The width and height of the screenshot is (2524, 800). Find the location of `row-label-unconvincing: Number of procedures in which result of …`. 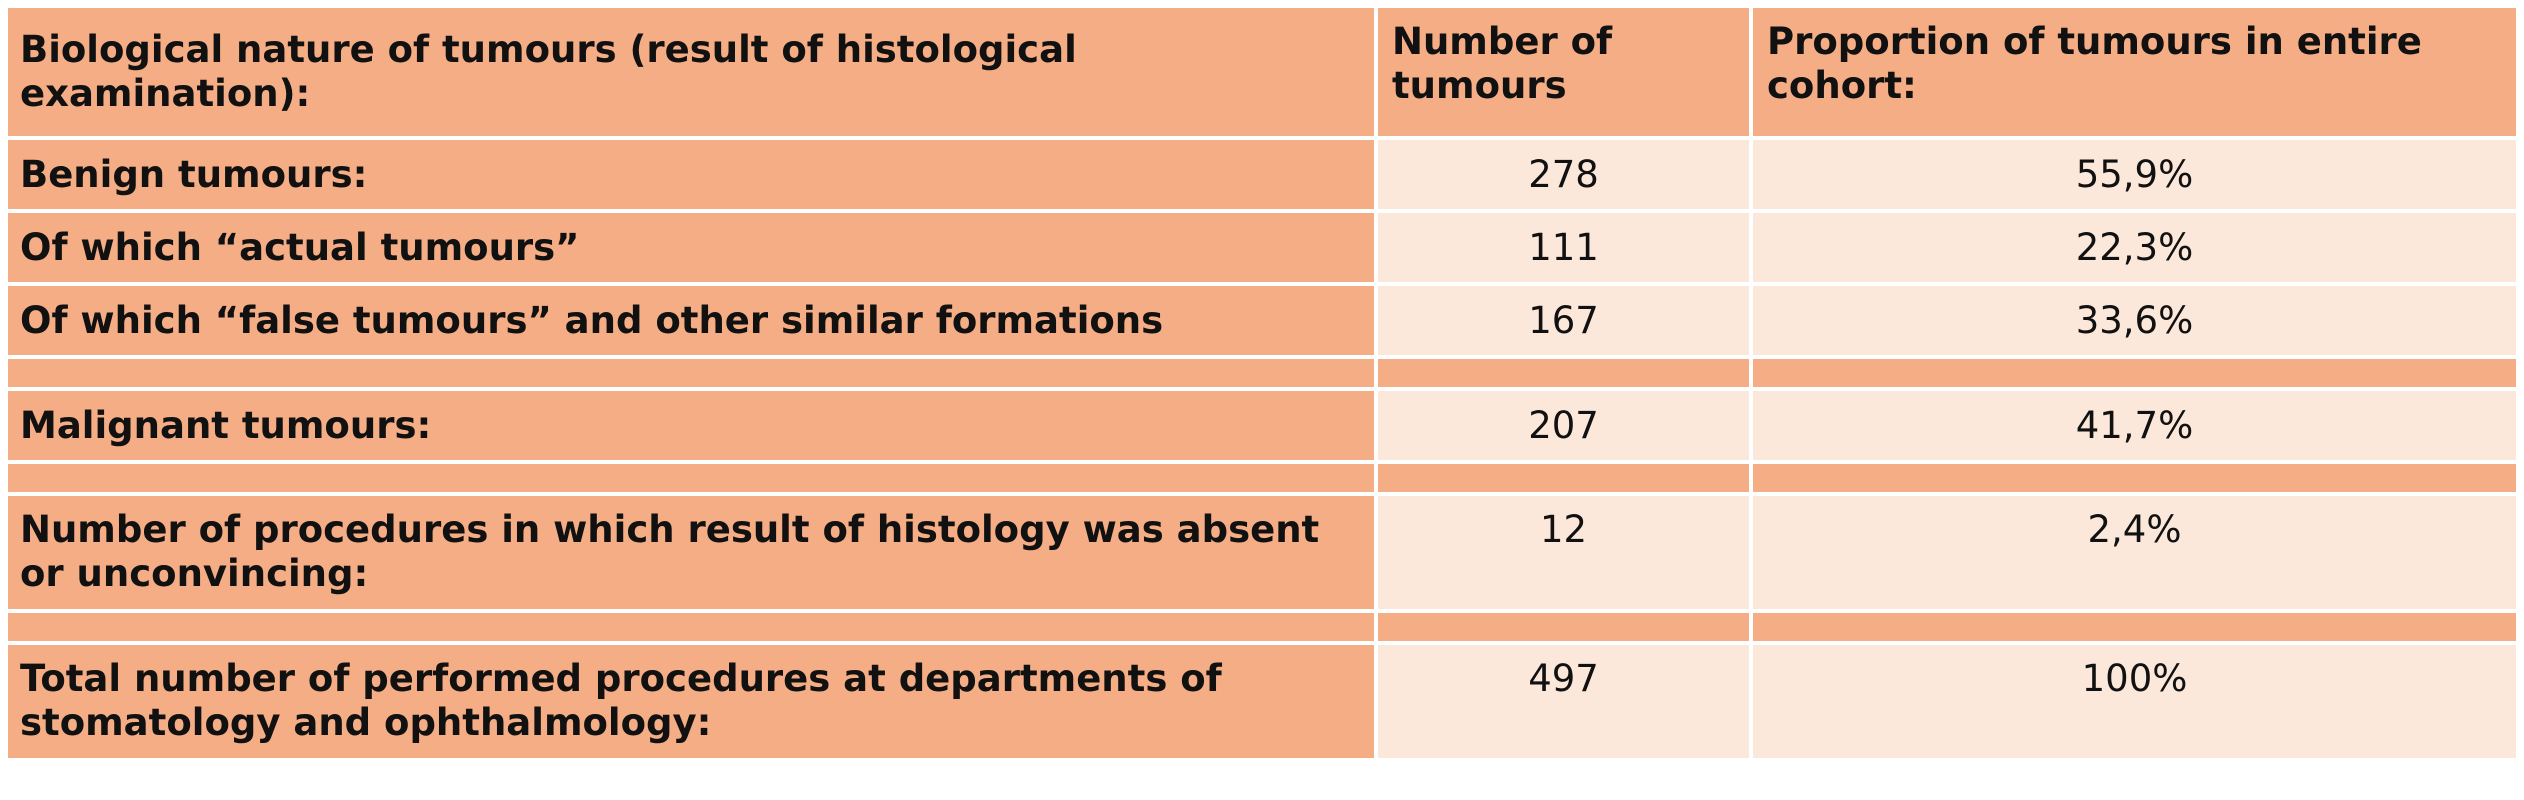

row-label-unconvincing: Number of procedures in which result of … is located at coordinates (693, 554).